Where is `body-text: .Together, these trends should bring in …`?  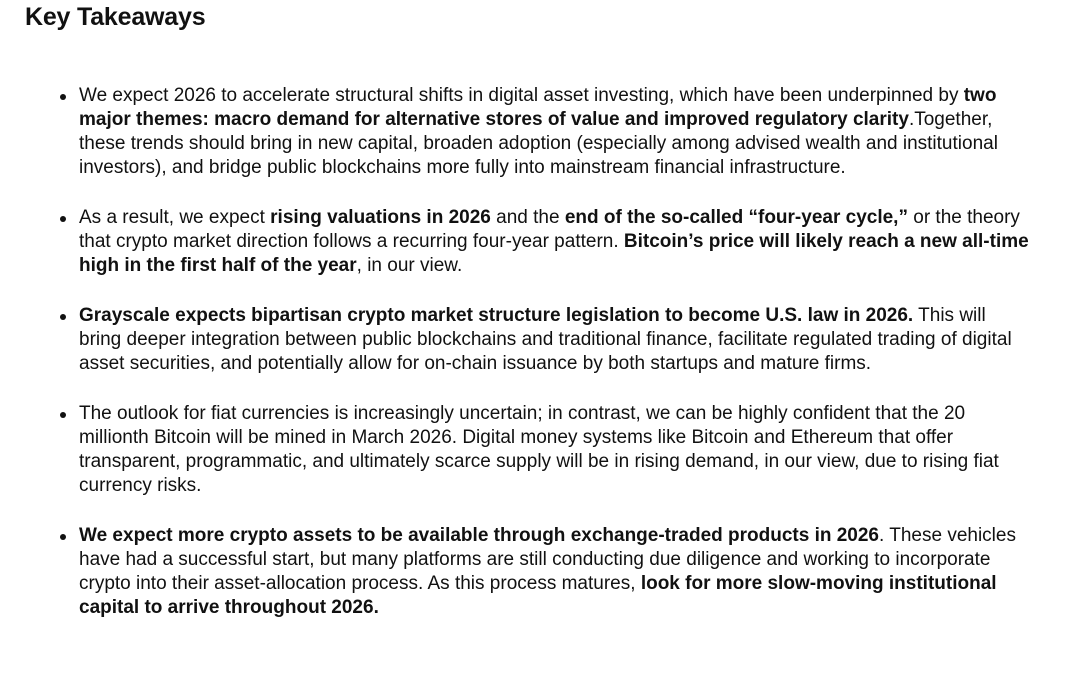 body-text: .Together, these trends should bring in … is located at coordinates (538, 143).